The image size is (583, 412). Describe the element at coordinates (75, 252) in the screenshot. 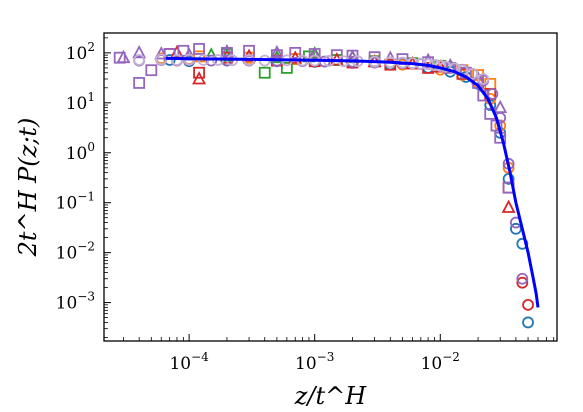

I see `y-tick-label: 10⁻²` at that location.